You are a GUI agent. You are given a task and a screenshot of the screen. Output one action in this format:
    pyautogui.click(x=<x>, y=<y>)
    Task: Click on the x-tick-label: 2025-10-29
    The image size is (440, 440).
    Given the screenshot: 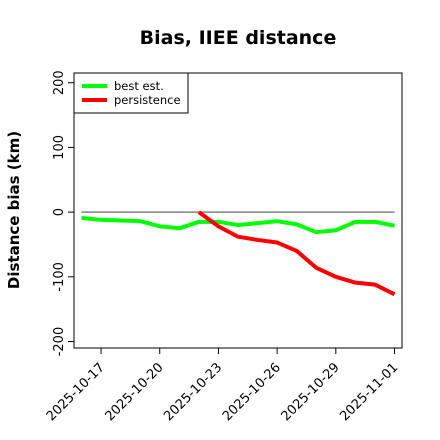 What is the action you would take?
    pyautogui.click(x=311, y=392)
    